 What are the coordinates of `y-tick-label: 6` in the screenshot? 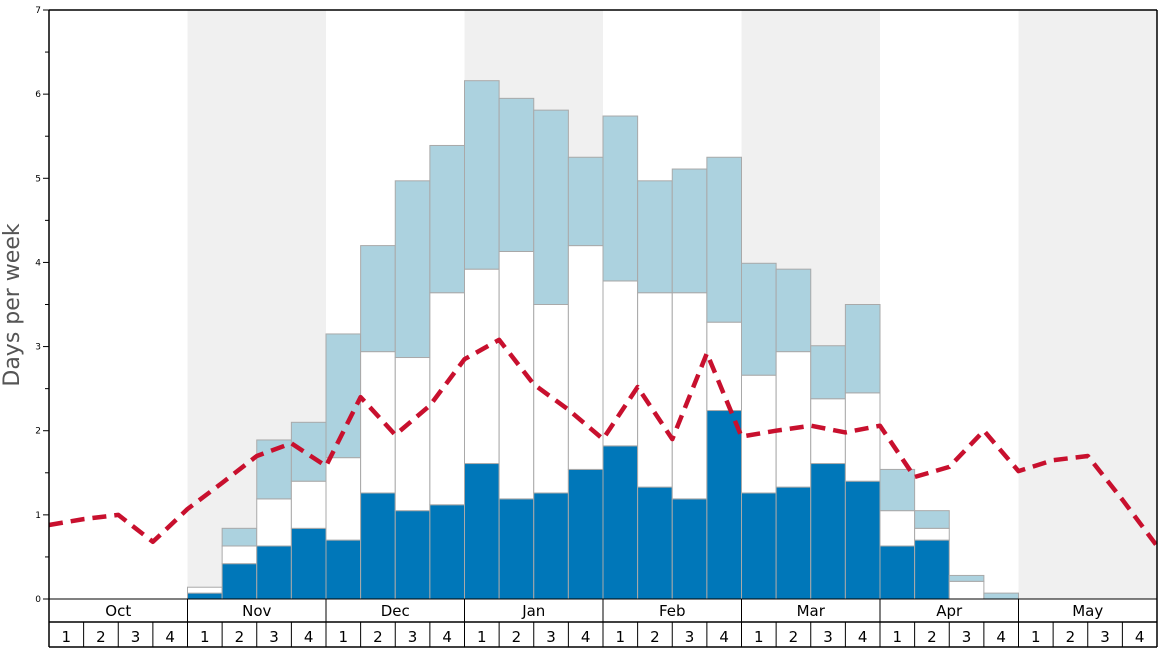 It's located at (38, 95).